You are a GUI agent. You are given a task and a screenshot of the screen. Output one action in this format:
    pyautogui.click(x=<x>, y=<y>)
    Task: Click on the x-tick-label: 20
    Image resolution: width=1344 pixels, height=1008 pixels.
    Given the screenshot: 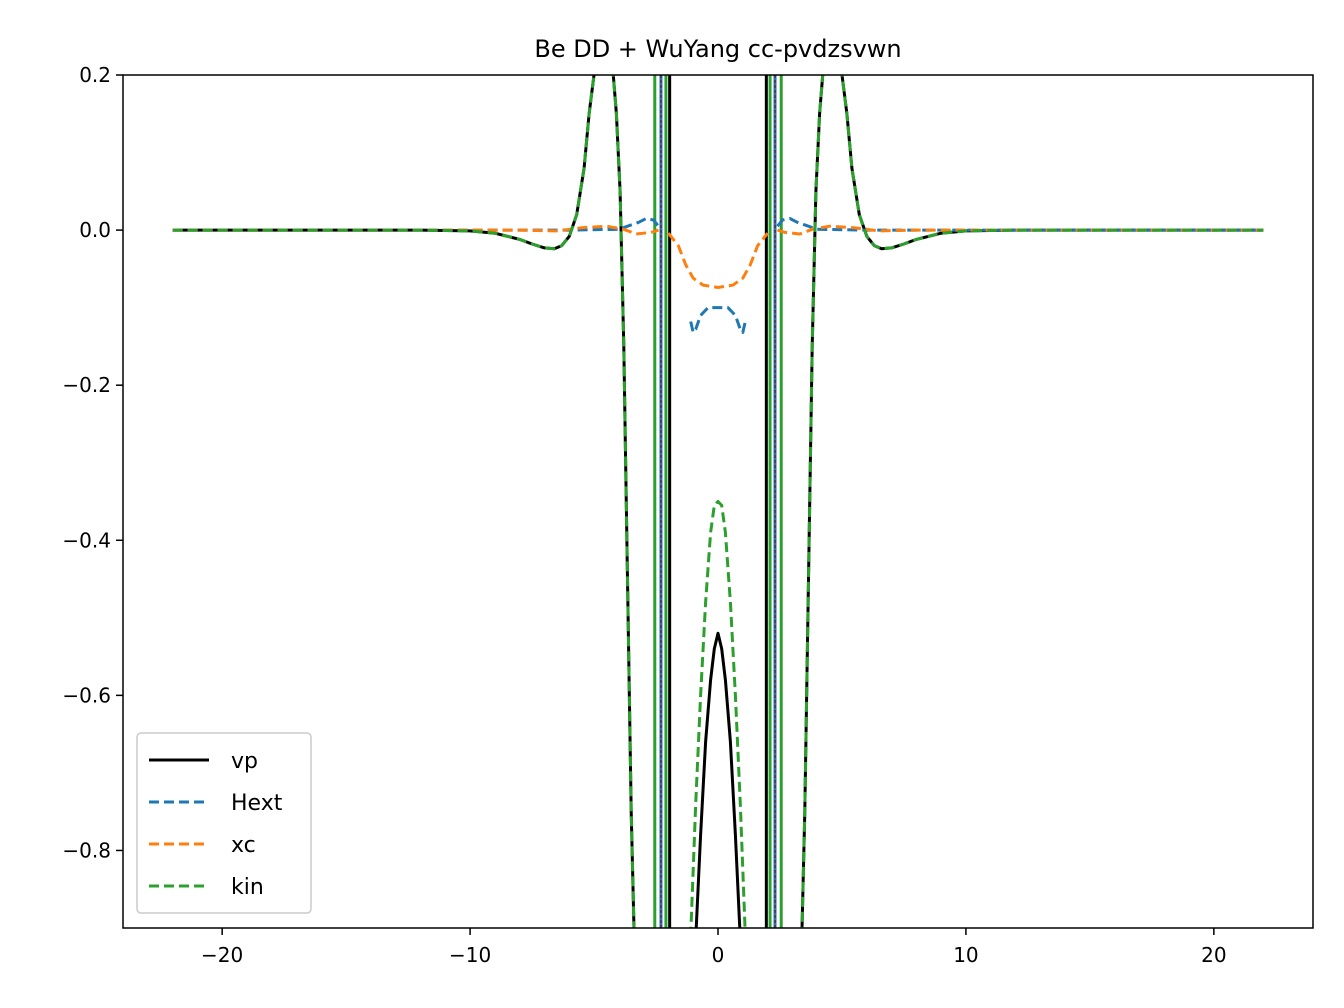 What is the action you would take?
    pyautogui.click(x=1213, y=955)
    